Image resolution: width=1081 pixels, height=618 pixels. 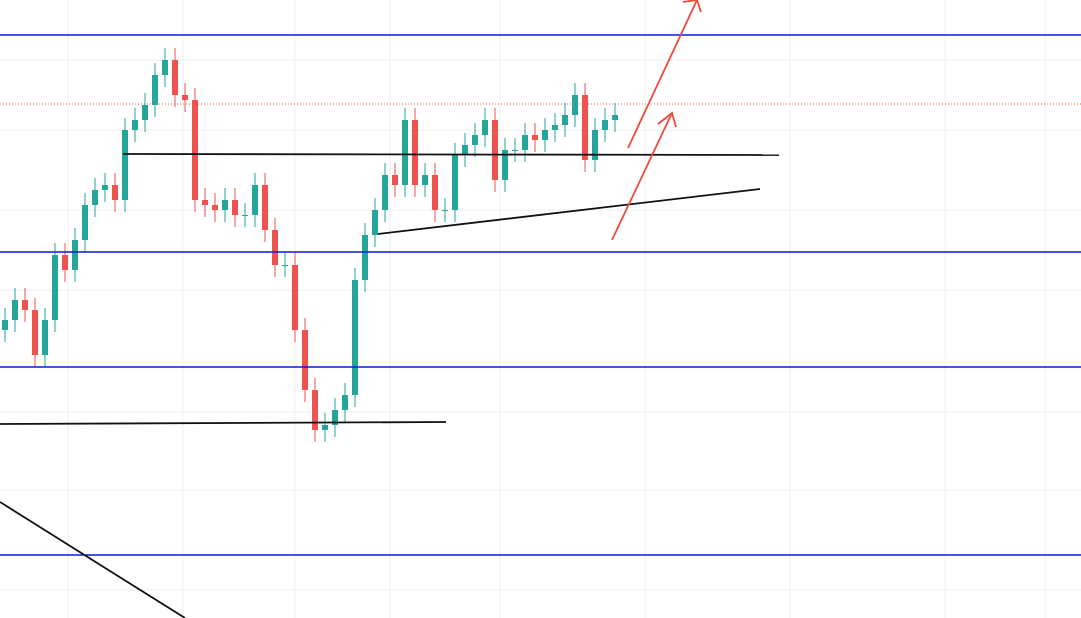 I want to click on arrows, so click(x=656, y=120).